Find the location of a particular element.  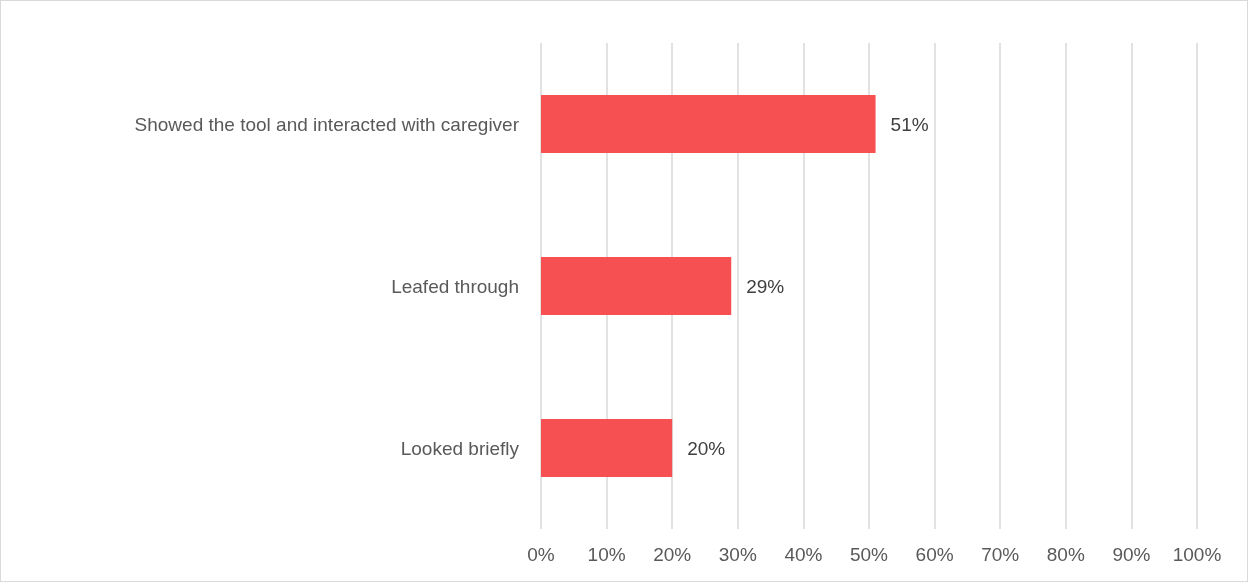

data-label: 51% is located at coordinates (909, 124).